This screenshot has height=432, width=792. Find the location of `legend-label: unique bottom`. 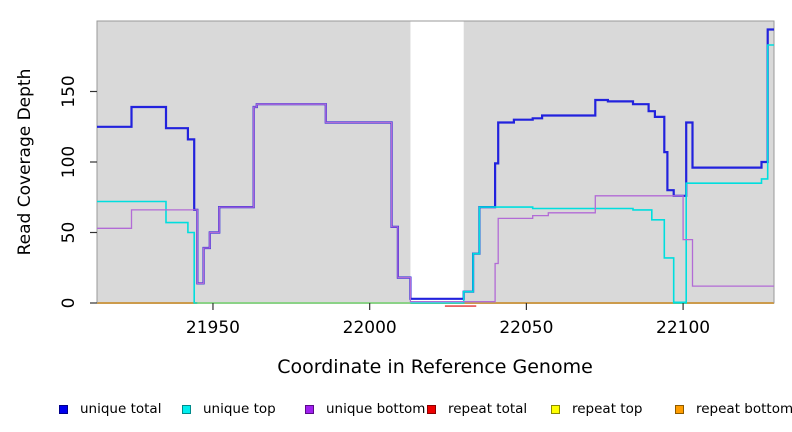

legend-label: unique bottom is located at coordinates (376, 409).